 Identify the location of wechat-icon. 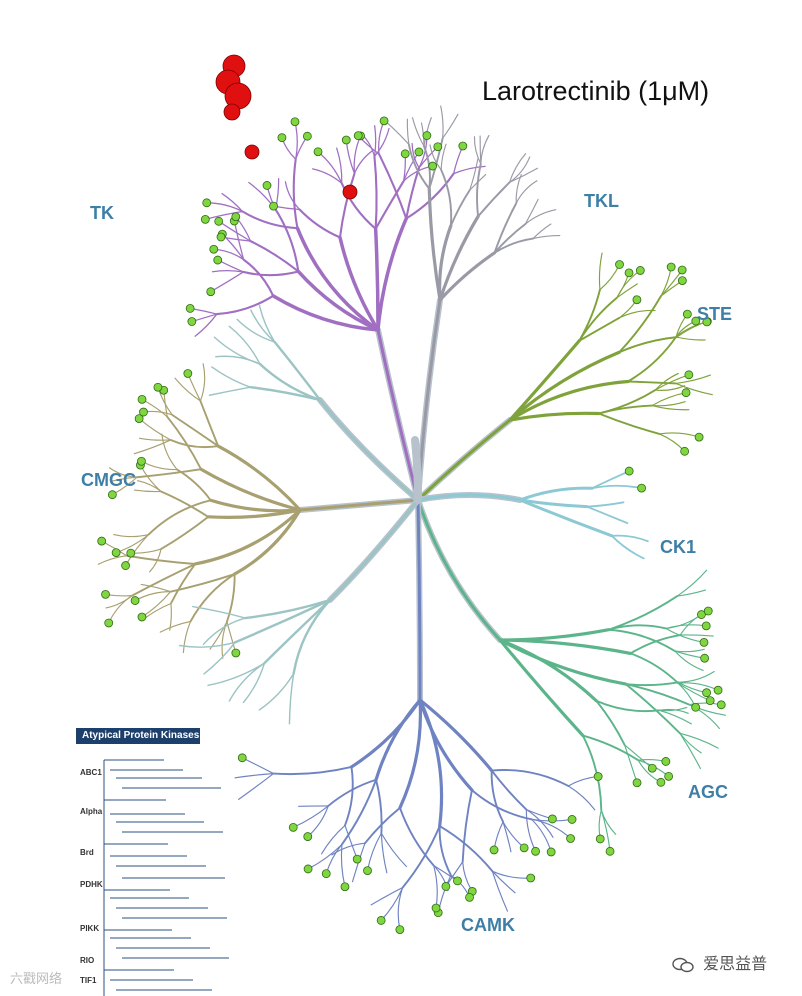
(683, 964).